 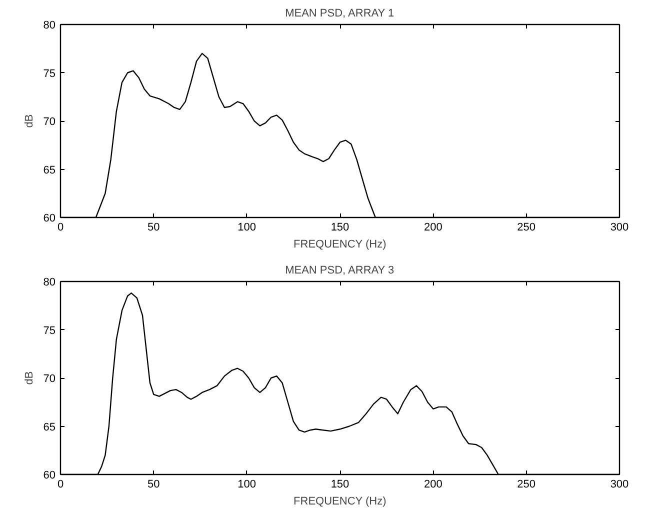 I want to click on chart-title: MEAN PSD, ARRAY 3, so click(x=339, y=270).